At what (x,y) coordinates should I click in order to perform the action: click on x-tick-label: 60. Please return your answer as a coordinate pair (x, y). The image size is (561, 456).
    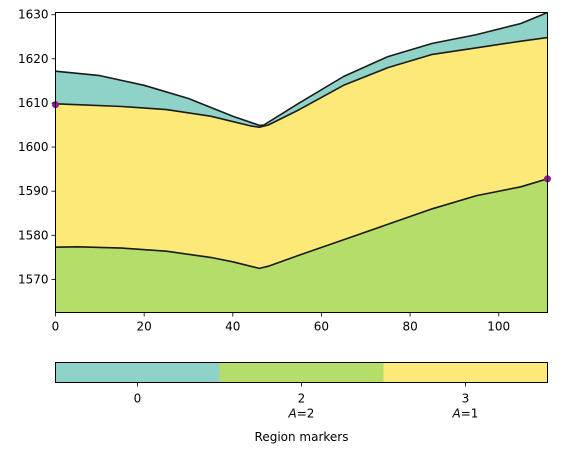
    Looking at the image, I should click on (321, 327).